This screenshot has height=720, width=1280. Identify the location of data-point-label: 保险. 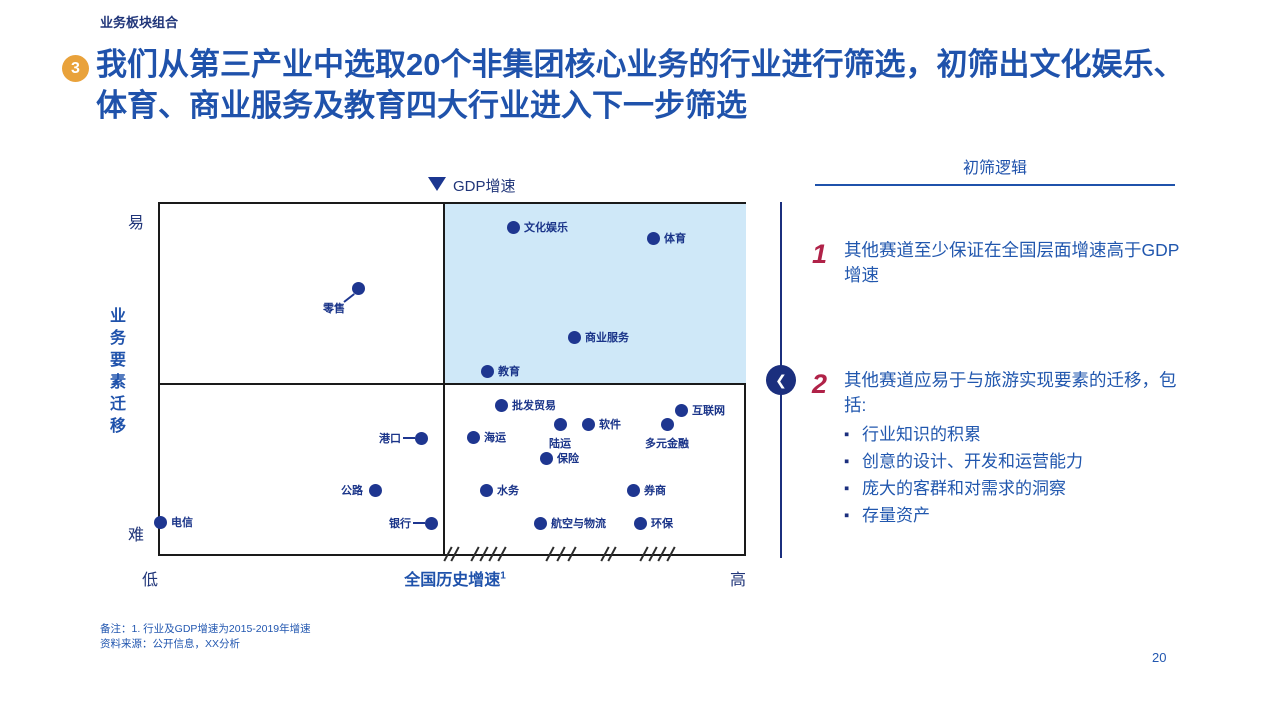
(568, 459).